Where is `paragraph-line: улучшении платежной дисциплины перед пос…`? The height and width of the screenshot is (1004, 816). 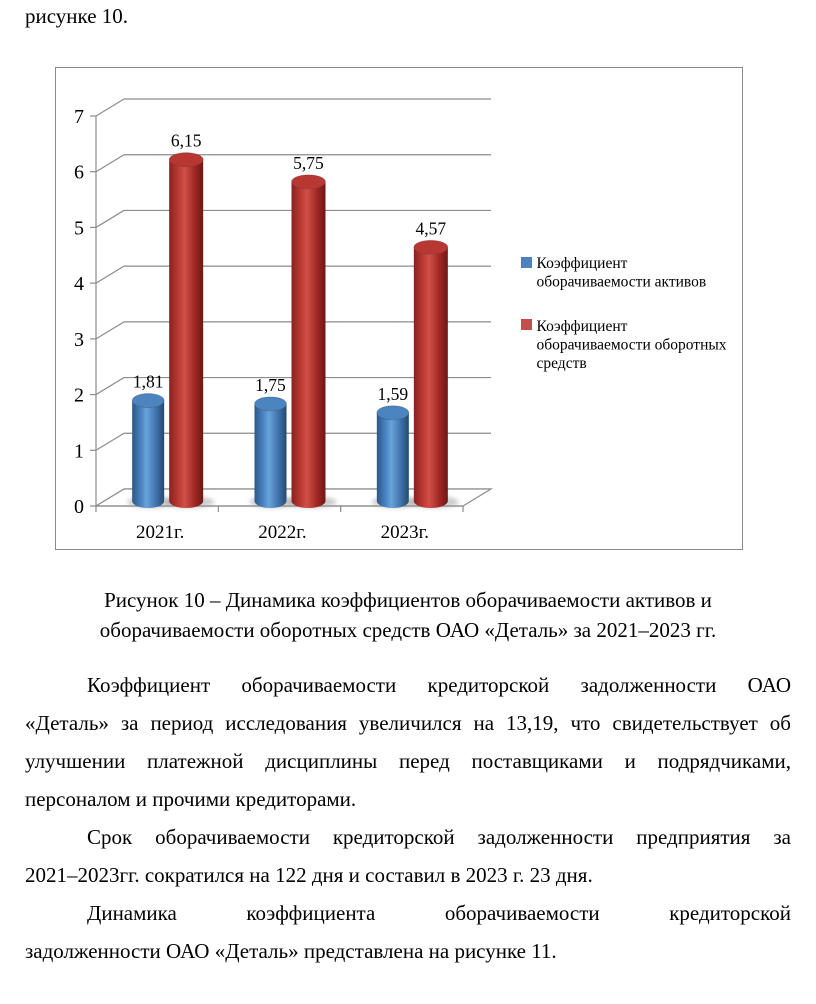
paragraph-line: улучшении платежной дисциплины перед пос… is located at coordinates (408, 761).